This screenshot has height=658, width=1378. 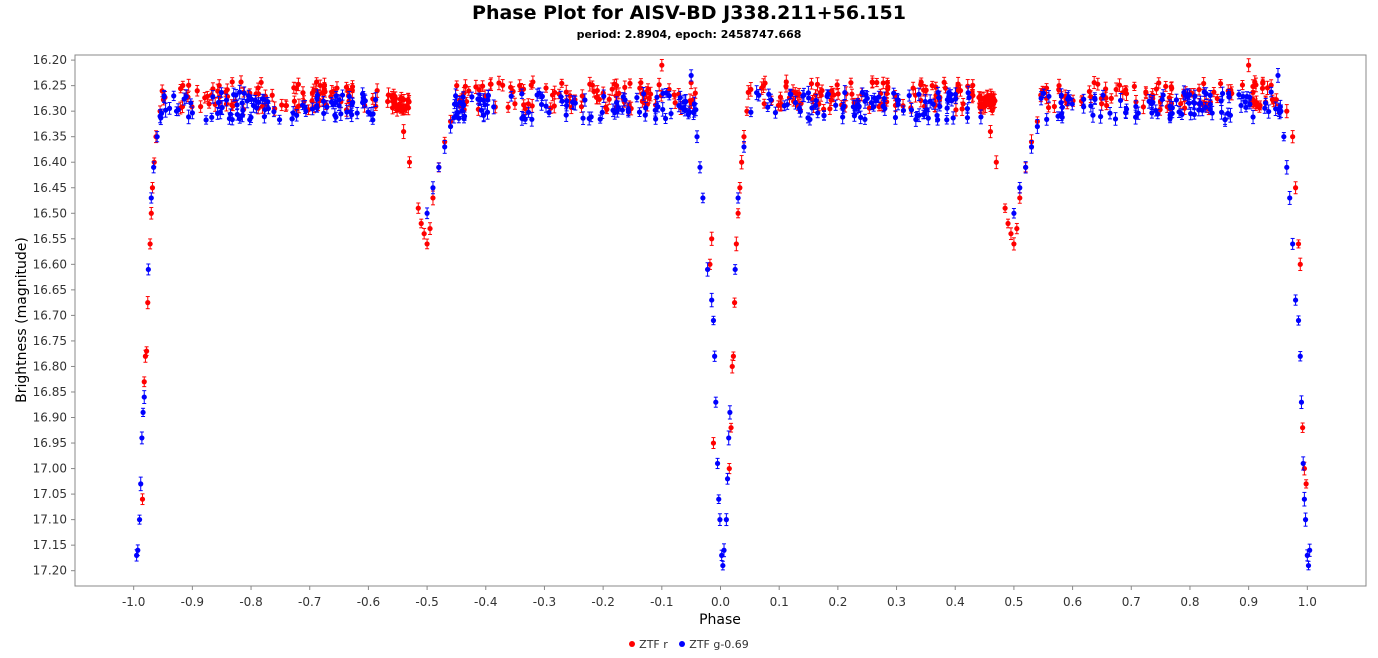 I want to click on x-tick-label: -1.0, so click(x=133, y=602).